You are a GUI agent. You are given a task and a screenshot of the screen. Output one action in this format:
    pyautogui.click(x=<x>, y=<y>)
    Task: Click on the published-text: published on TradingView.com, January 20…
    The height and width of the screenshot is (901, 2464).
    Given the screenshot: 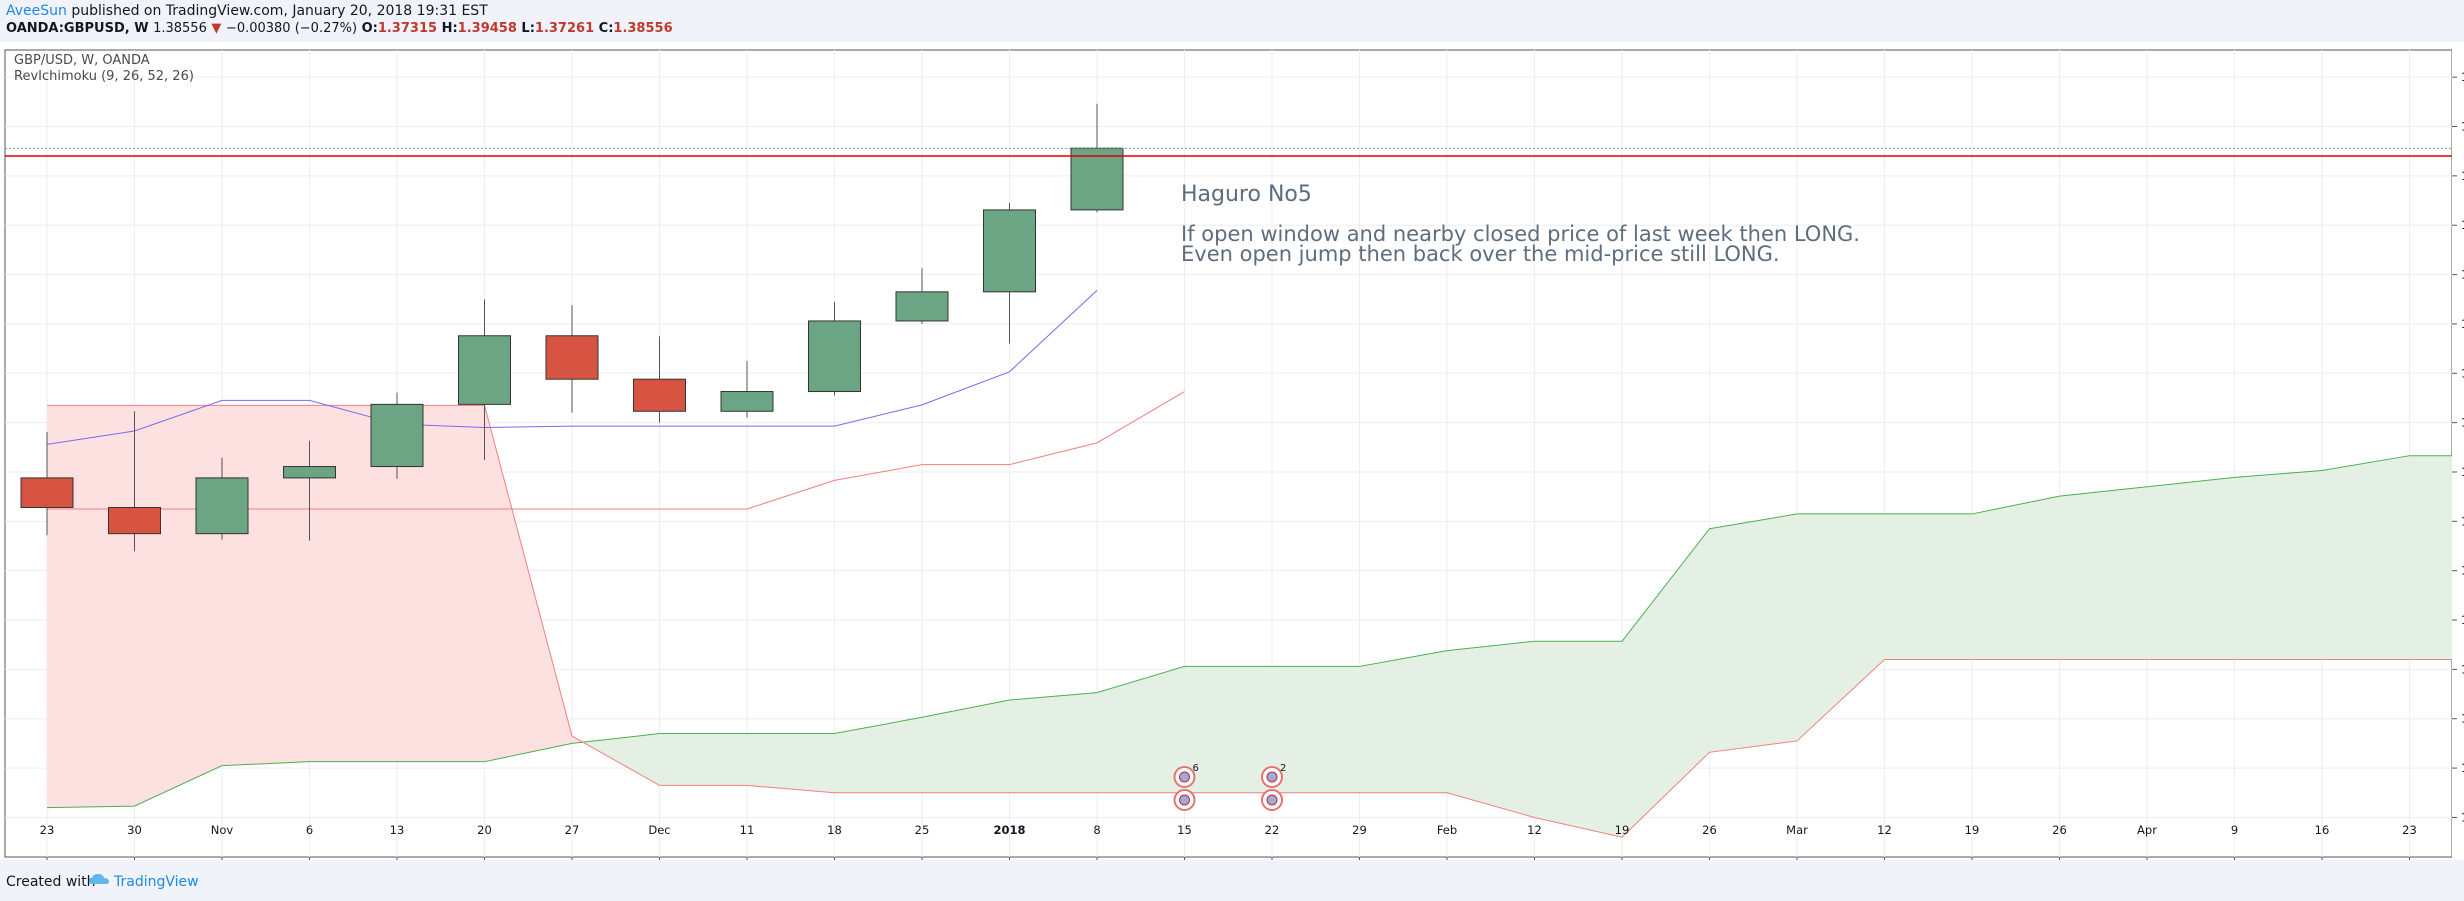 What is the action you would take?
    pyautogui.click(x=279, y=11)
    